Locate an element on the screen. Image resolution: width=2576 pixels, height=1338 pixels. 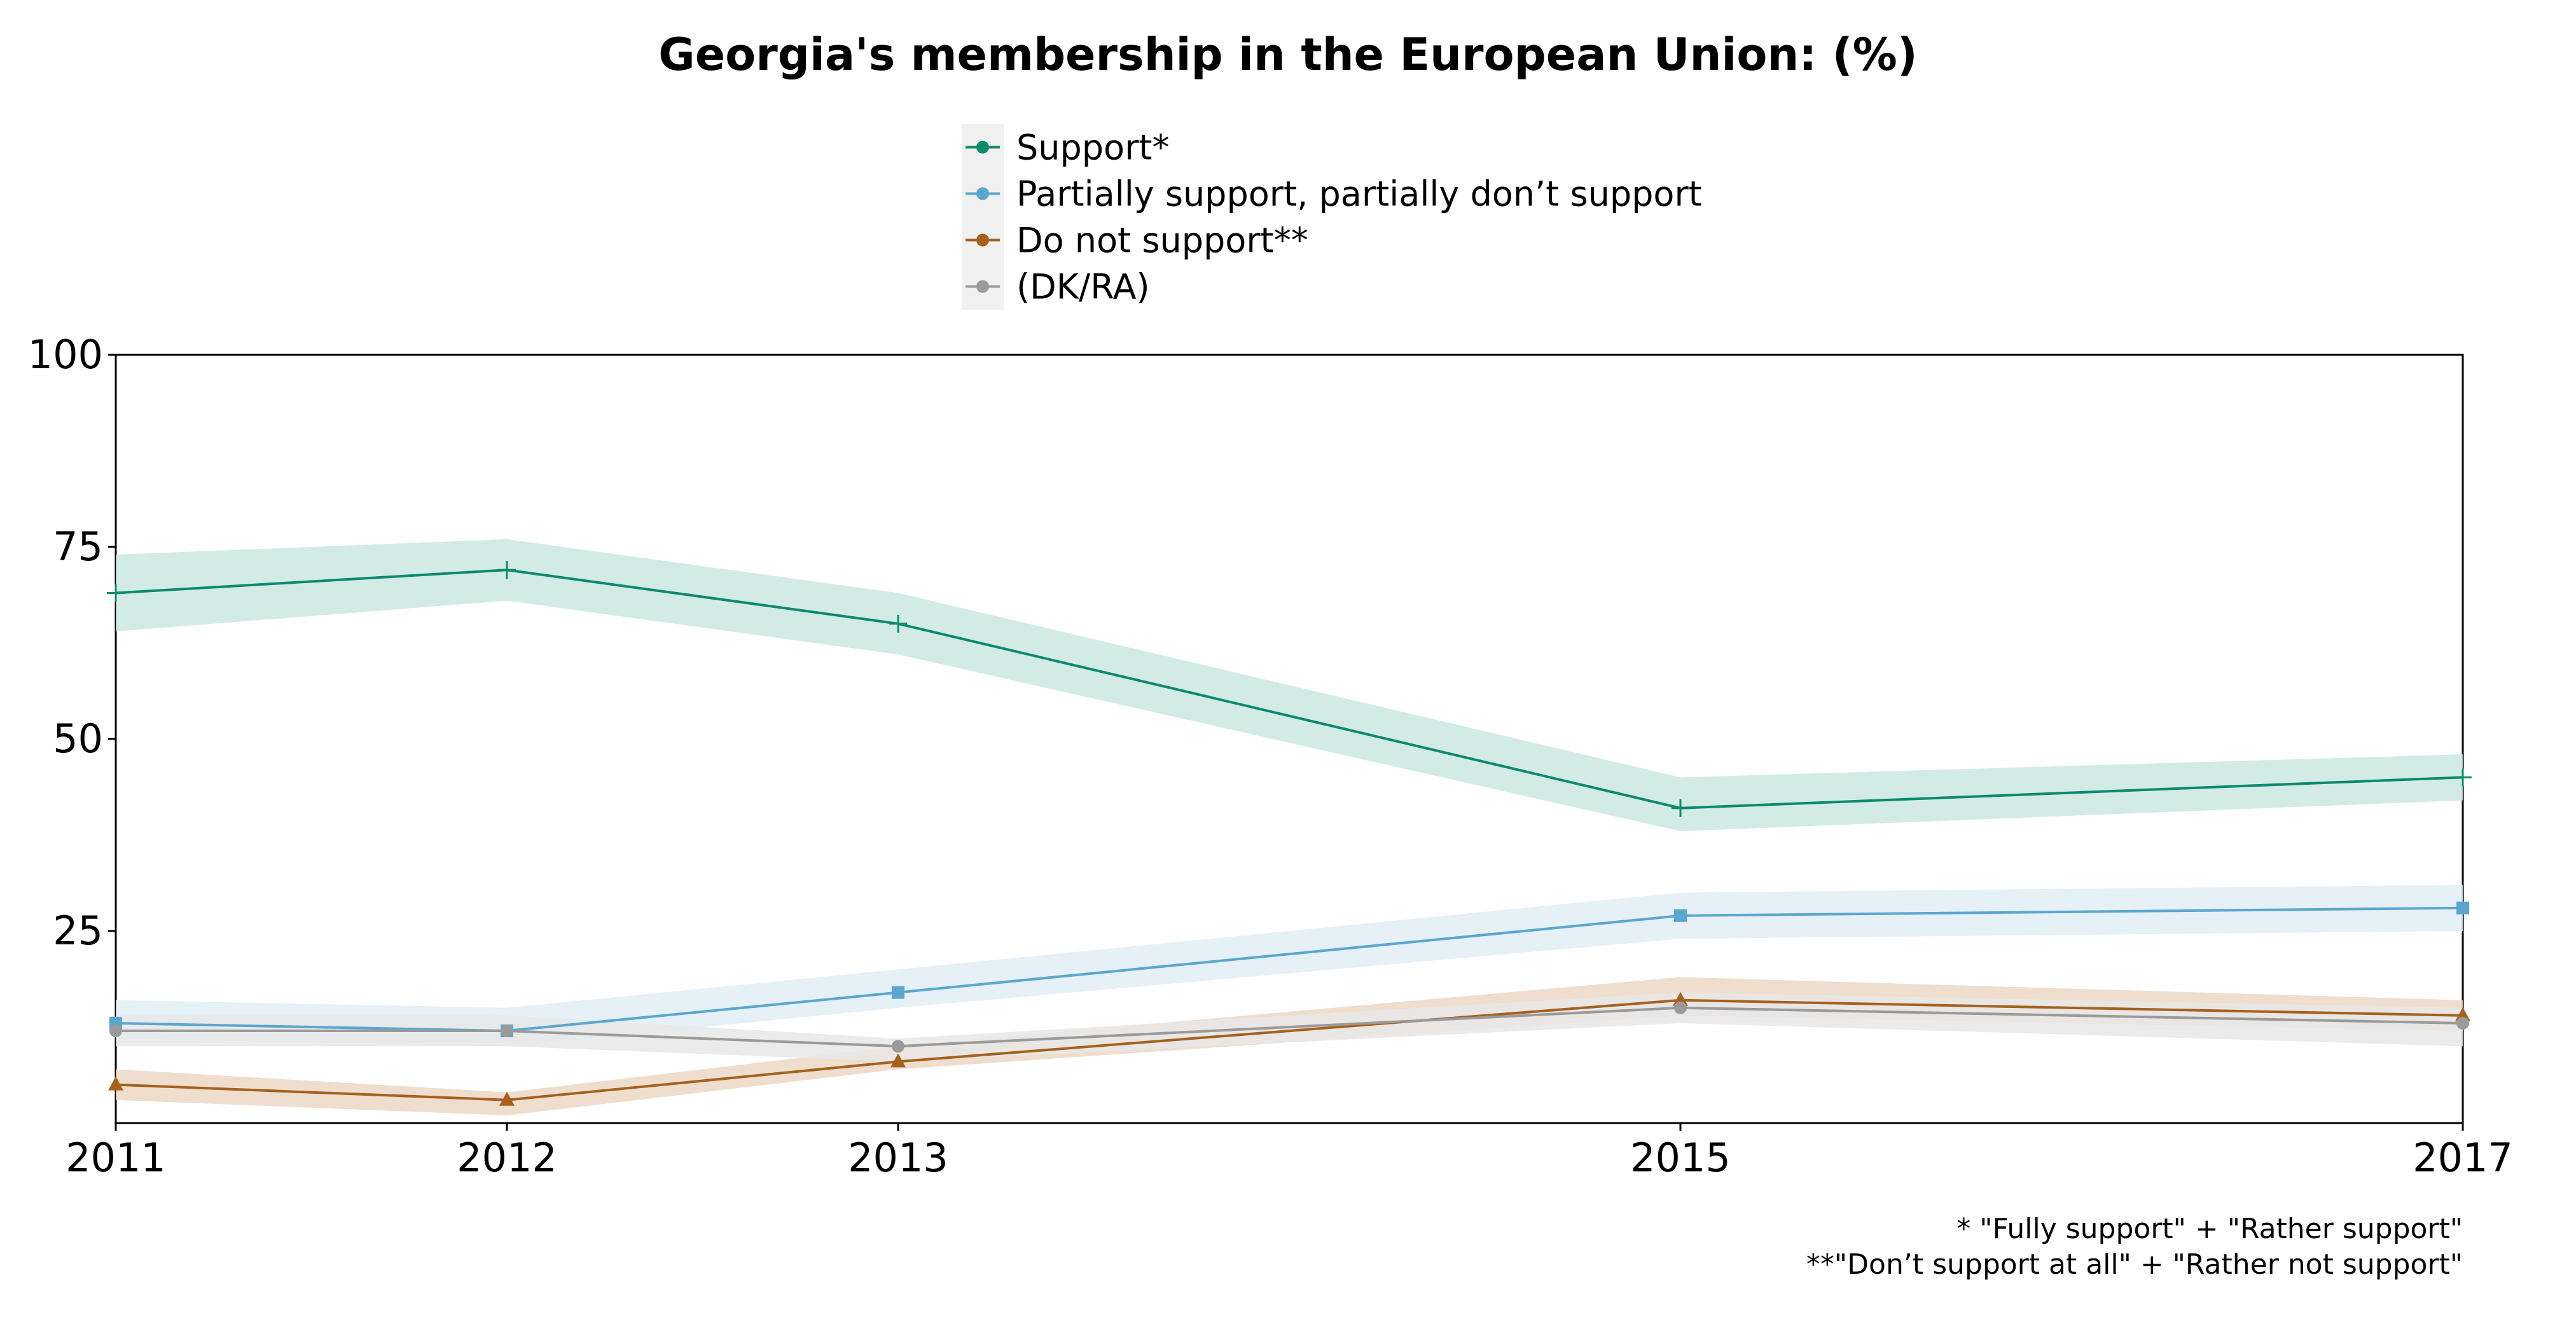
legend-label-support: Support* is located at coordinates (1092, 148).